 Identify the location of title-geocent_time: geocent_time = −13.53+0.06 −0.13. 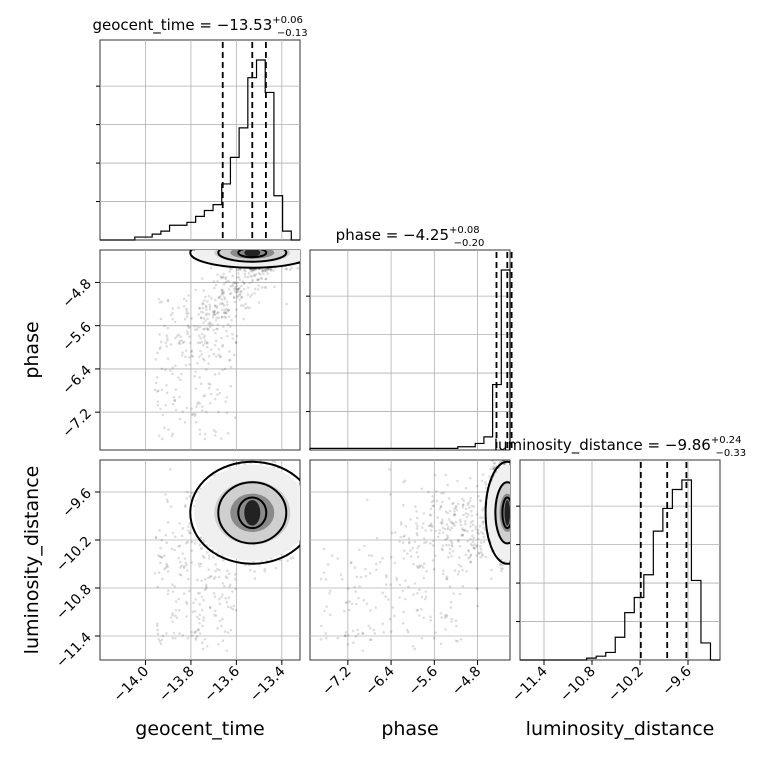
(199, 27).